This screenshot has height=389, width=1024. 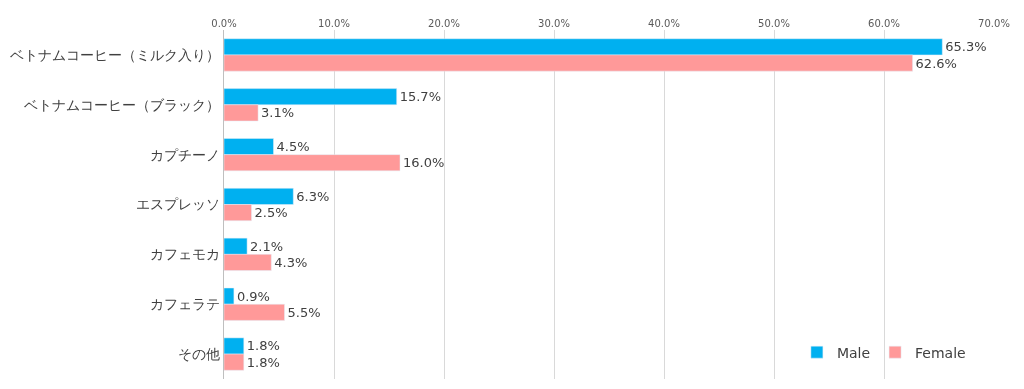 What do you see at coordinates (122, 104) in the screenshot?
I see `y-tick-label: ベトナムコーヒー（ブラック）` at bounding box center [122, 104].